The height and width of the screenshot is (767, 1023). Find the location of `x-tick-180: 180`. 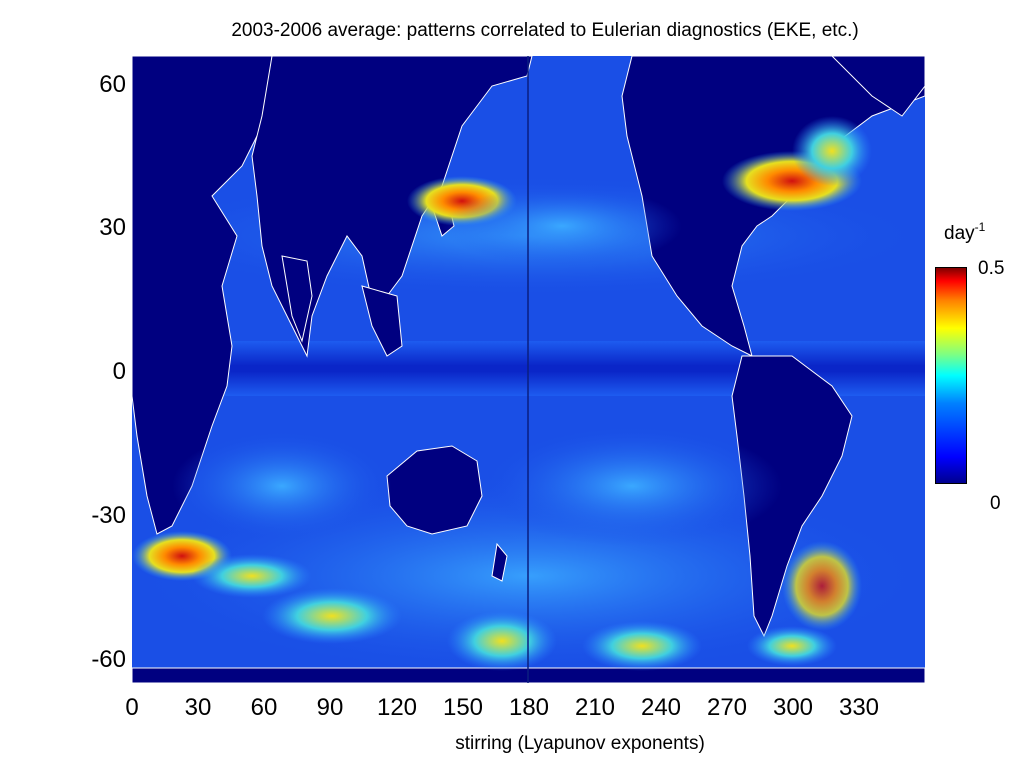

x-tick-180: 180 is located at coordinates (529, 707).